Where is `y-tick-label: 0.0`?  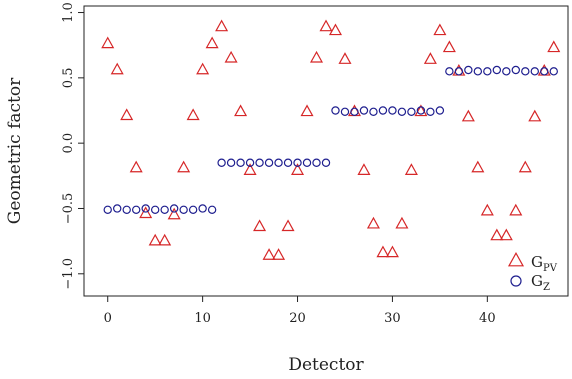
y-tick-label: 0.0 is located at coordinates (68, 143).